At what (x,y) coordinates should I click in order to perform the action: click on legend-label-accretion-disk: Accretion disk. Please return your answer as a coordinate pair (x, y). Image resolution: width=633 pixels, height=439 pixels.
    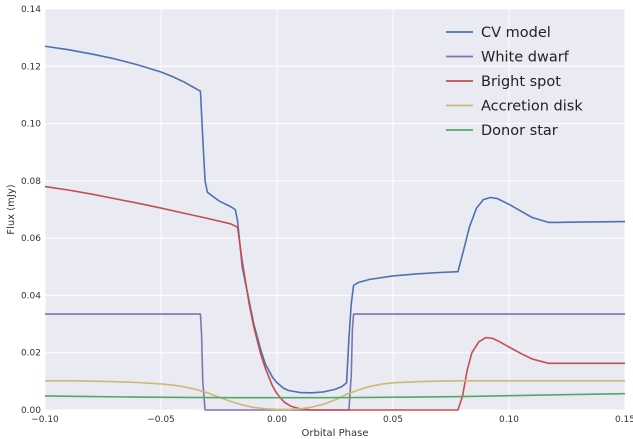
    Looking at the image, I should click on (532, 107).